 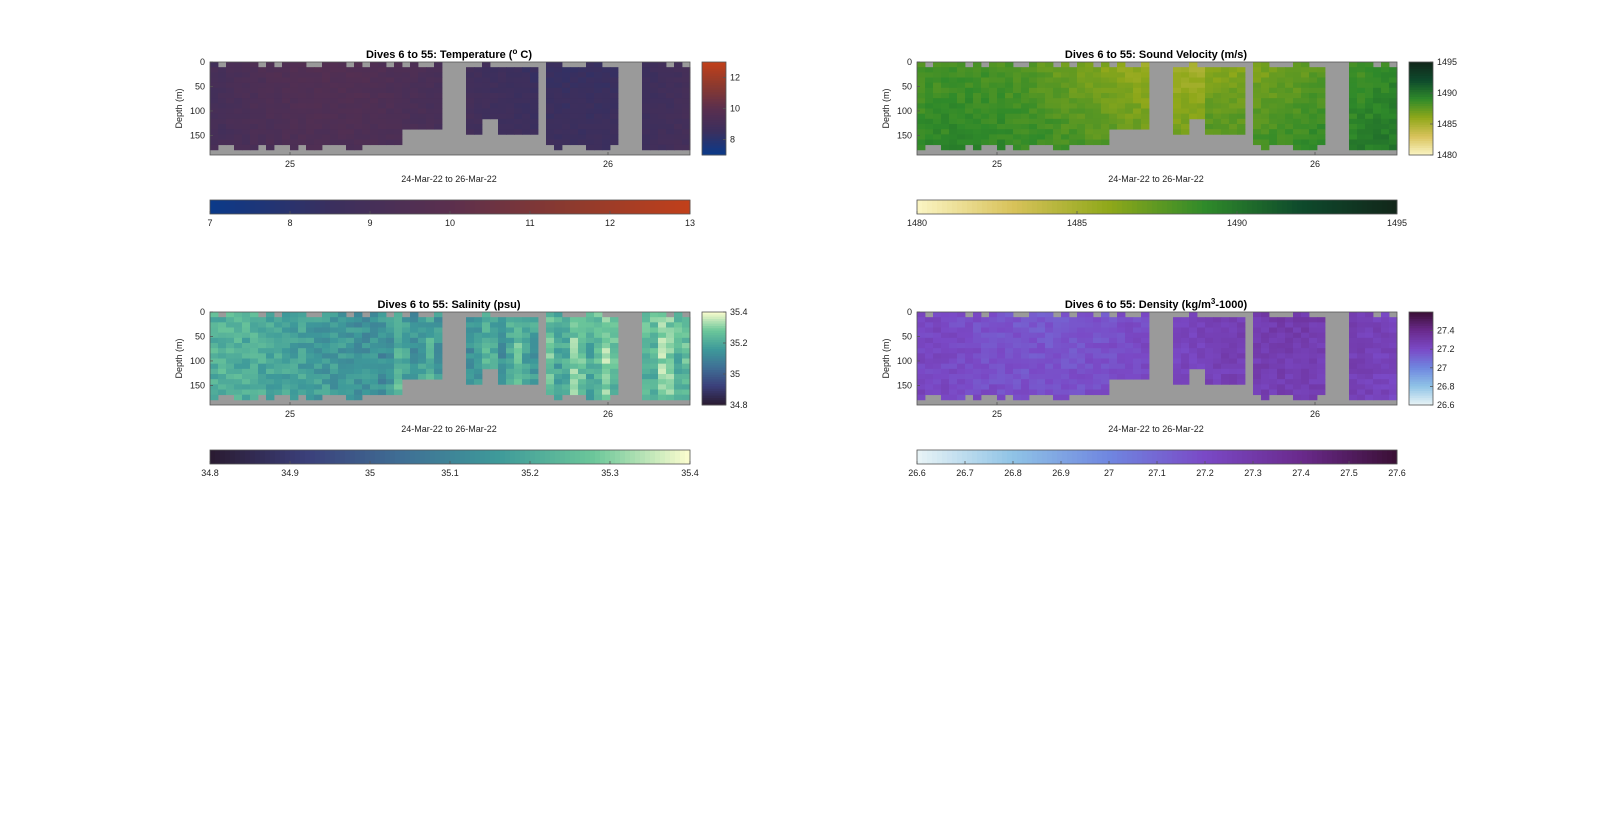 I want to click on side-colorbar-tick-label: 1485, so click(x=1447, y=124).